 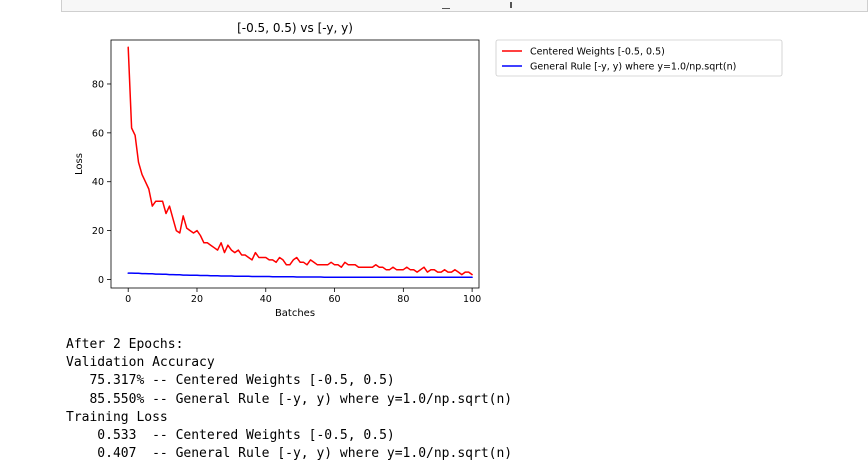 What do you see at coordinates (295, 313) in the screenshot?
I see `x-axis-label: Batches` at bounding box center [295, 313].